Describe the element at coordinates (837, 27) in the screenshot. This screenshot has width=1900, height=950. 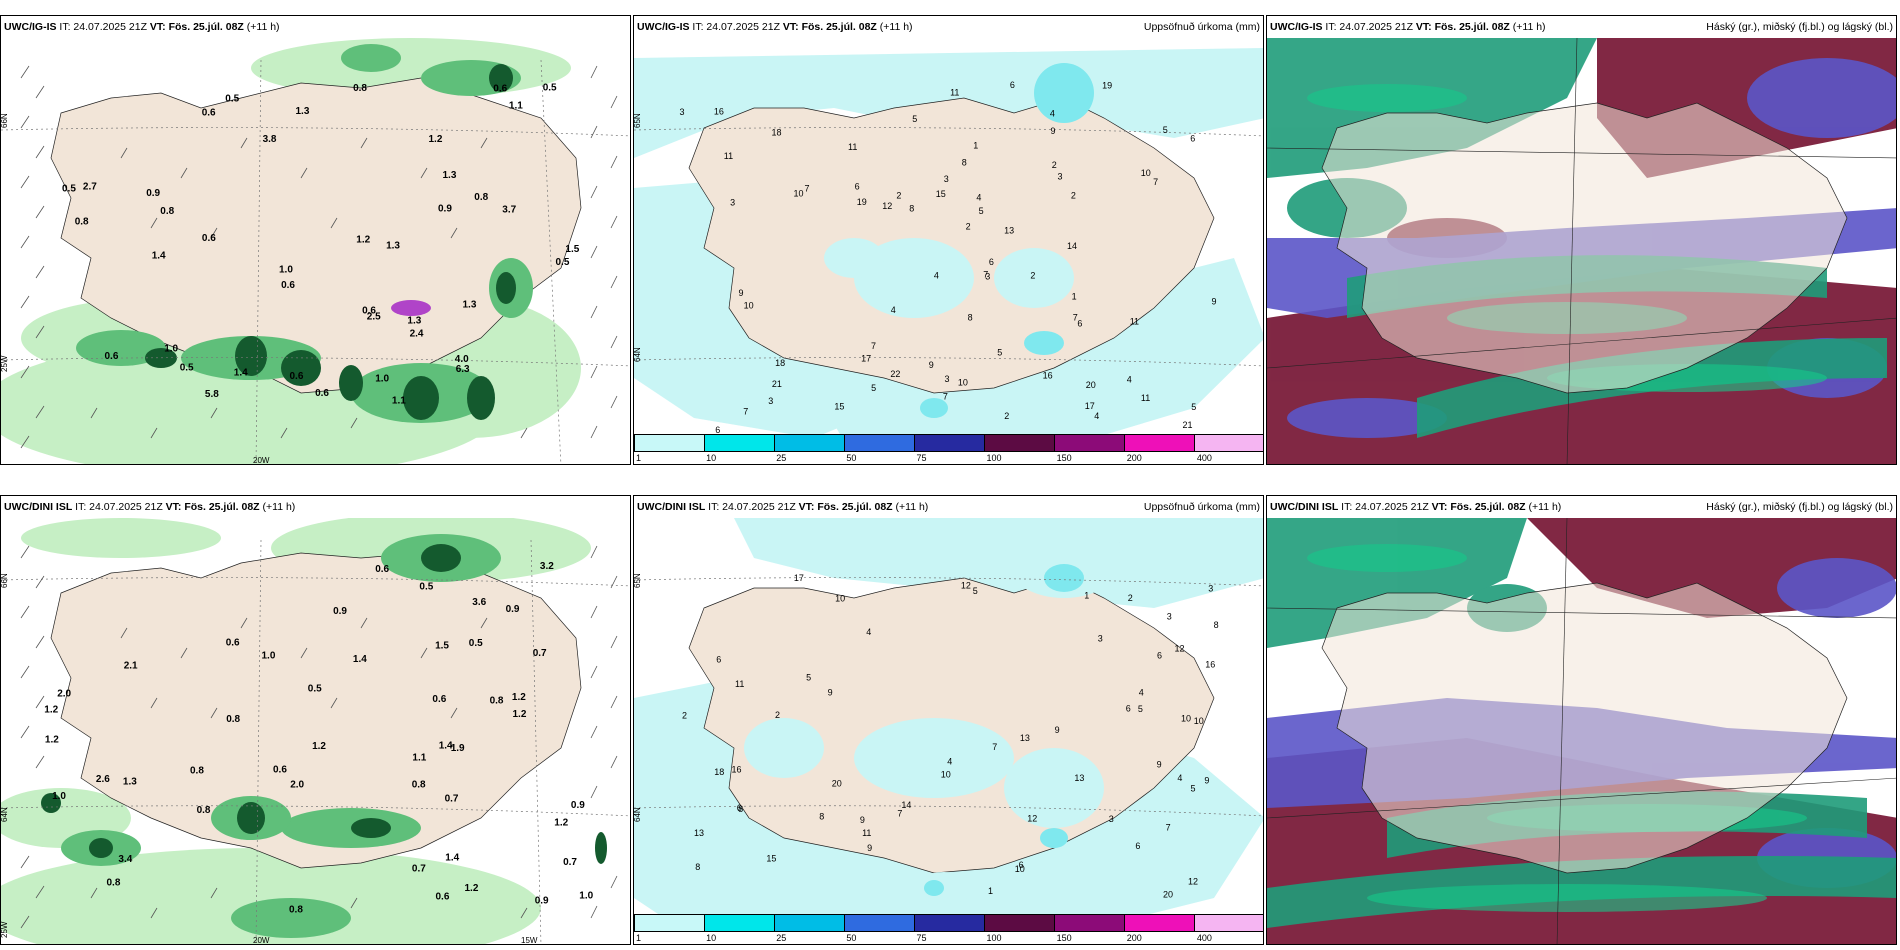
I see `valid-time: Fös. 25.júl. 08Z` at that location.